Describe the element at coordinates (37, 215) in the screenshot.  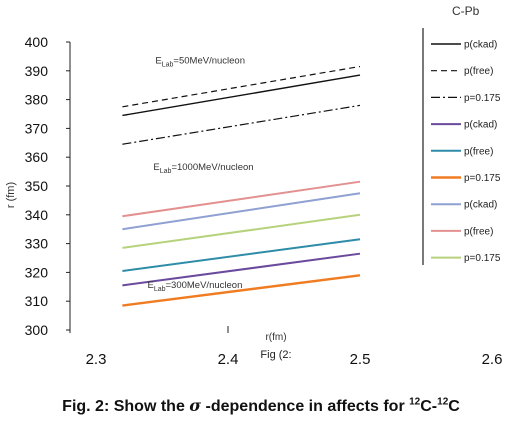
I see `y-tick-label: 340` at that location.